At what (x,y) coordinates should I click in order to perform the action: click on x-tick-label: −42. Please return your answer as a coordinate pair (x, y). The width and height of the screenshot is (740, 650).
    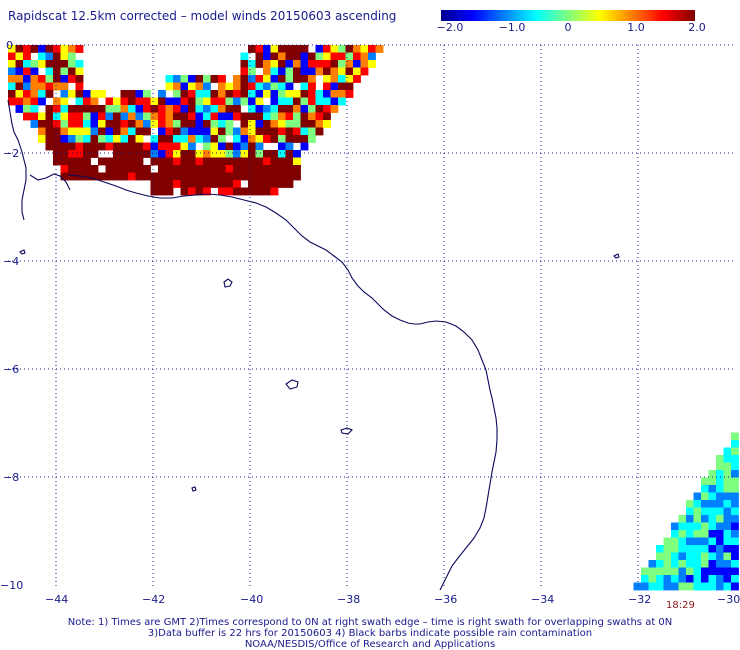
    Looking at the image, I should click on (154, 599).